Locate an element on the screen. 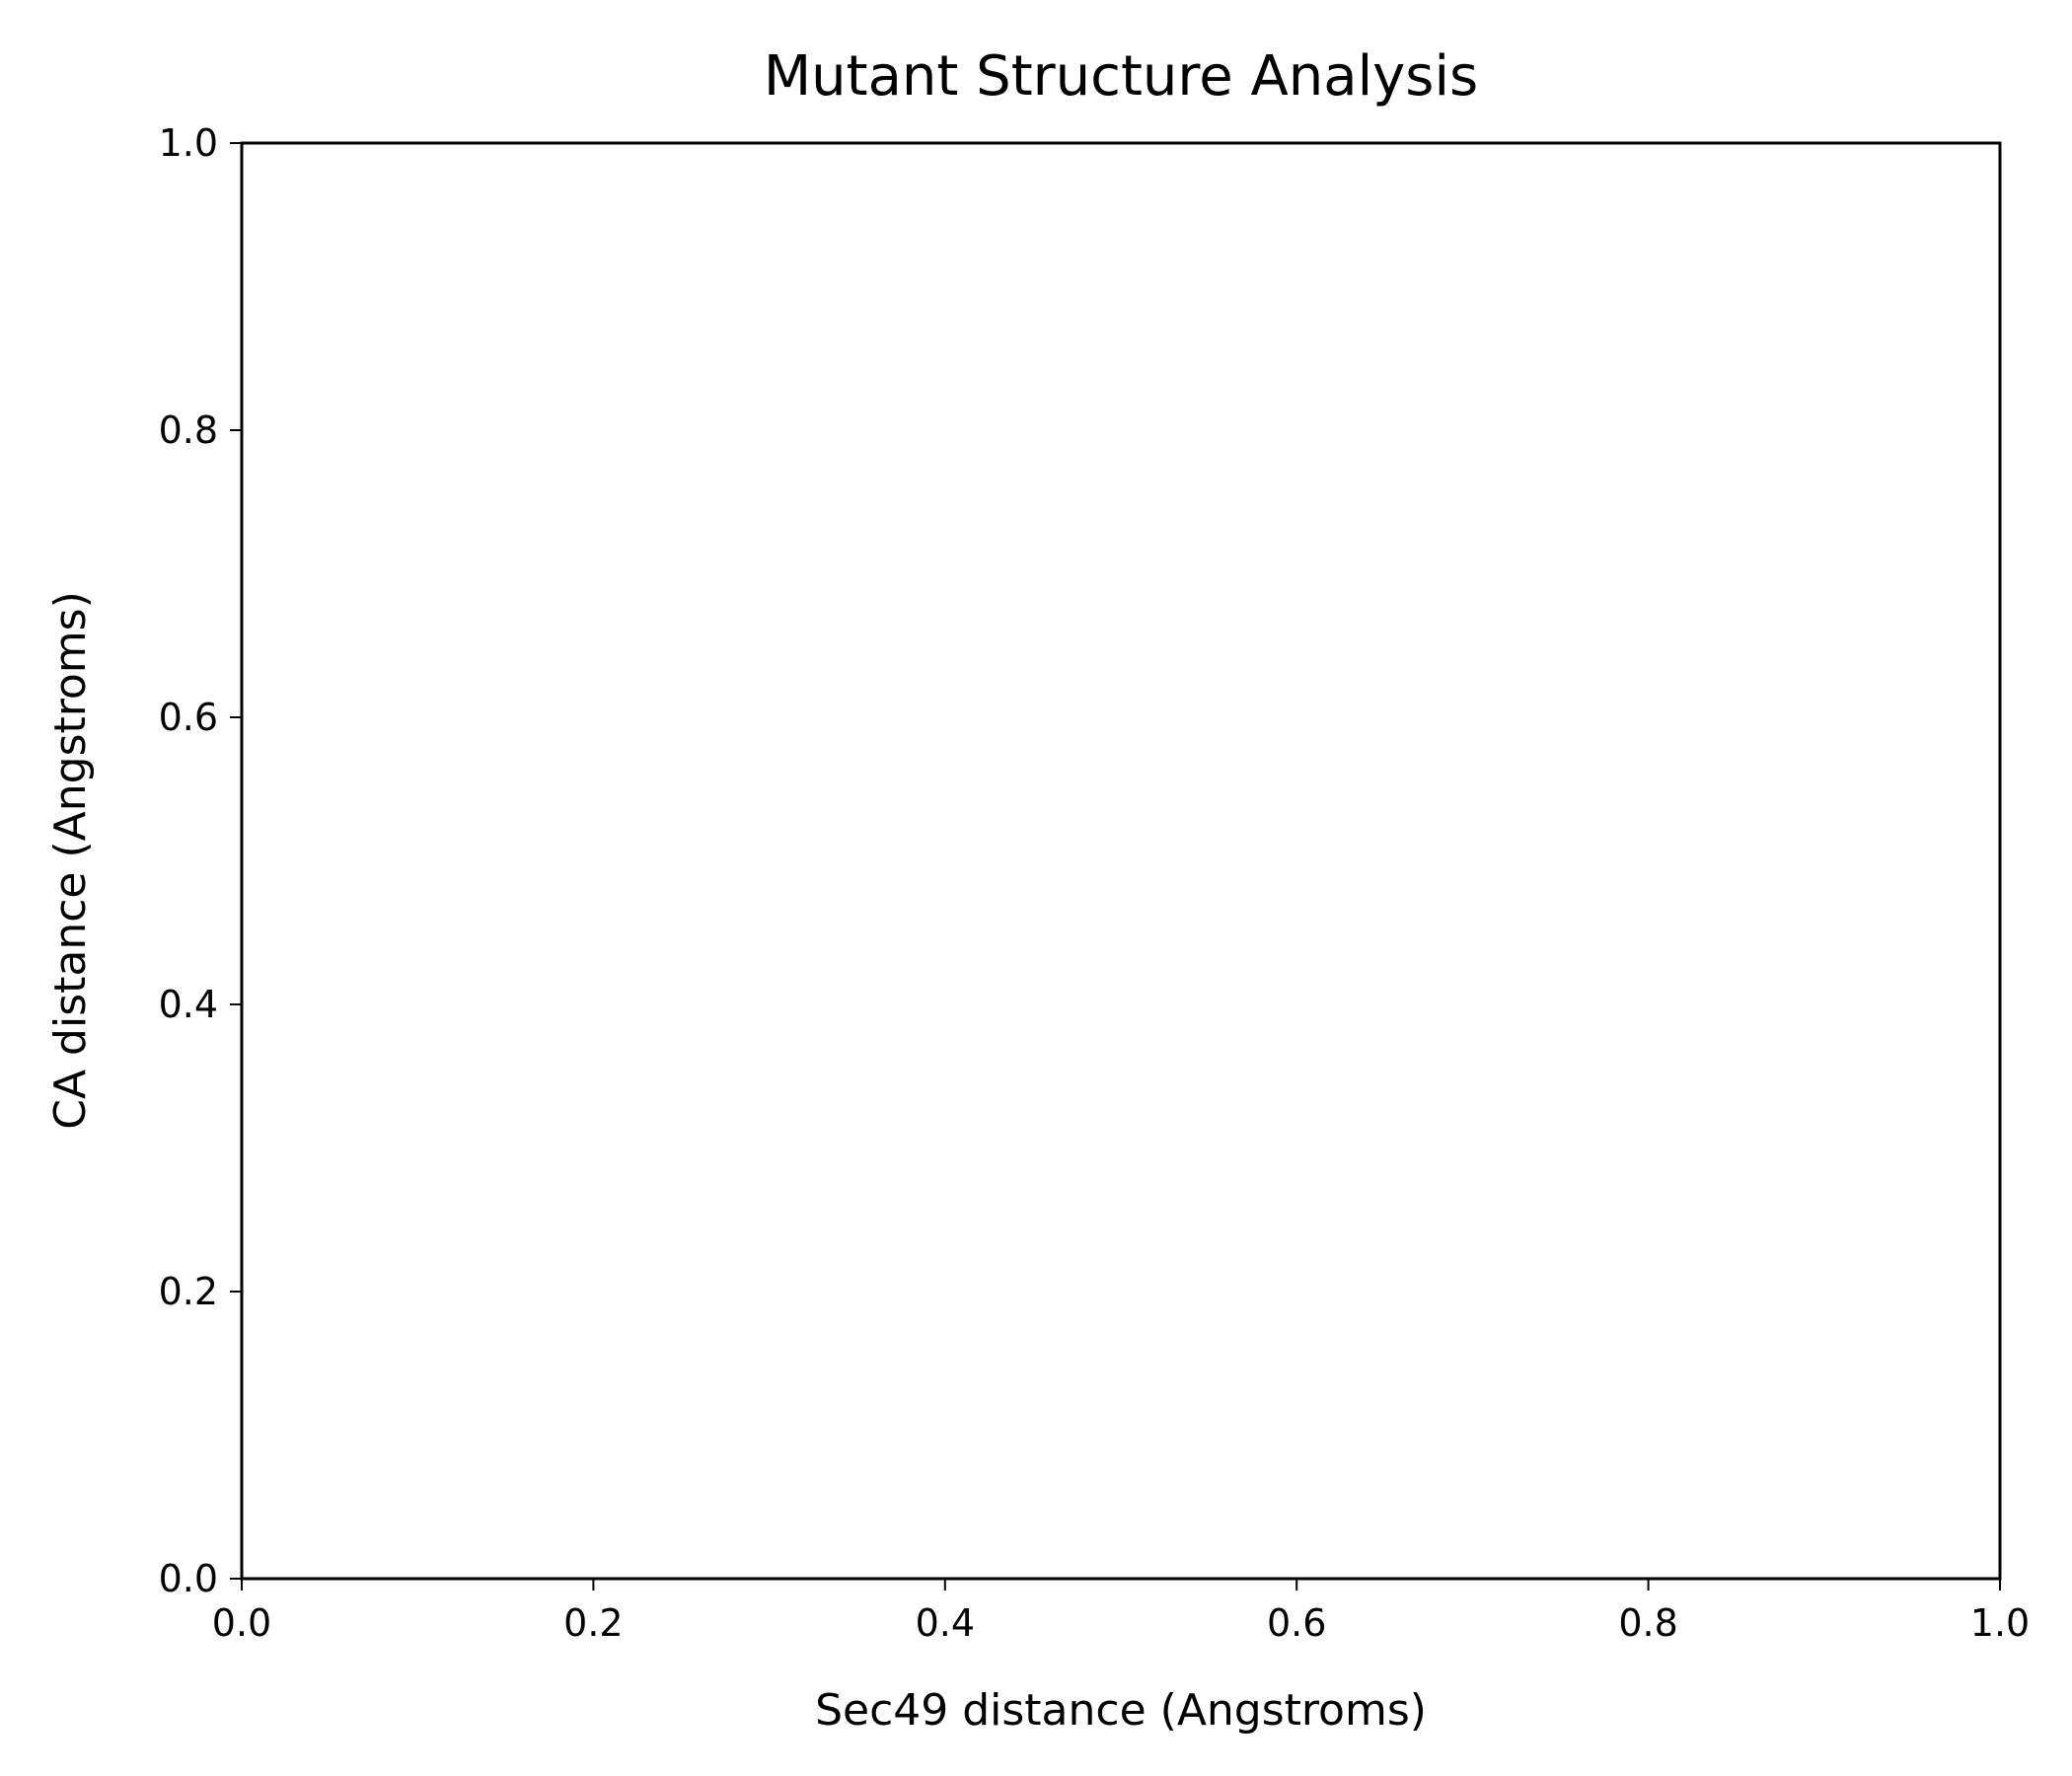  x-axis: 0.0 0.2 0.4 0.6 0.8 1.0 is located at coordinates (1121, 1612).